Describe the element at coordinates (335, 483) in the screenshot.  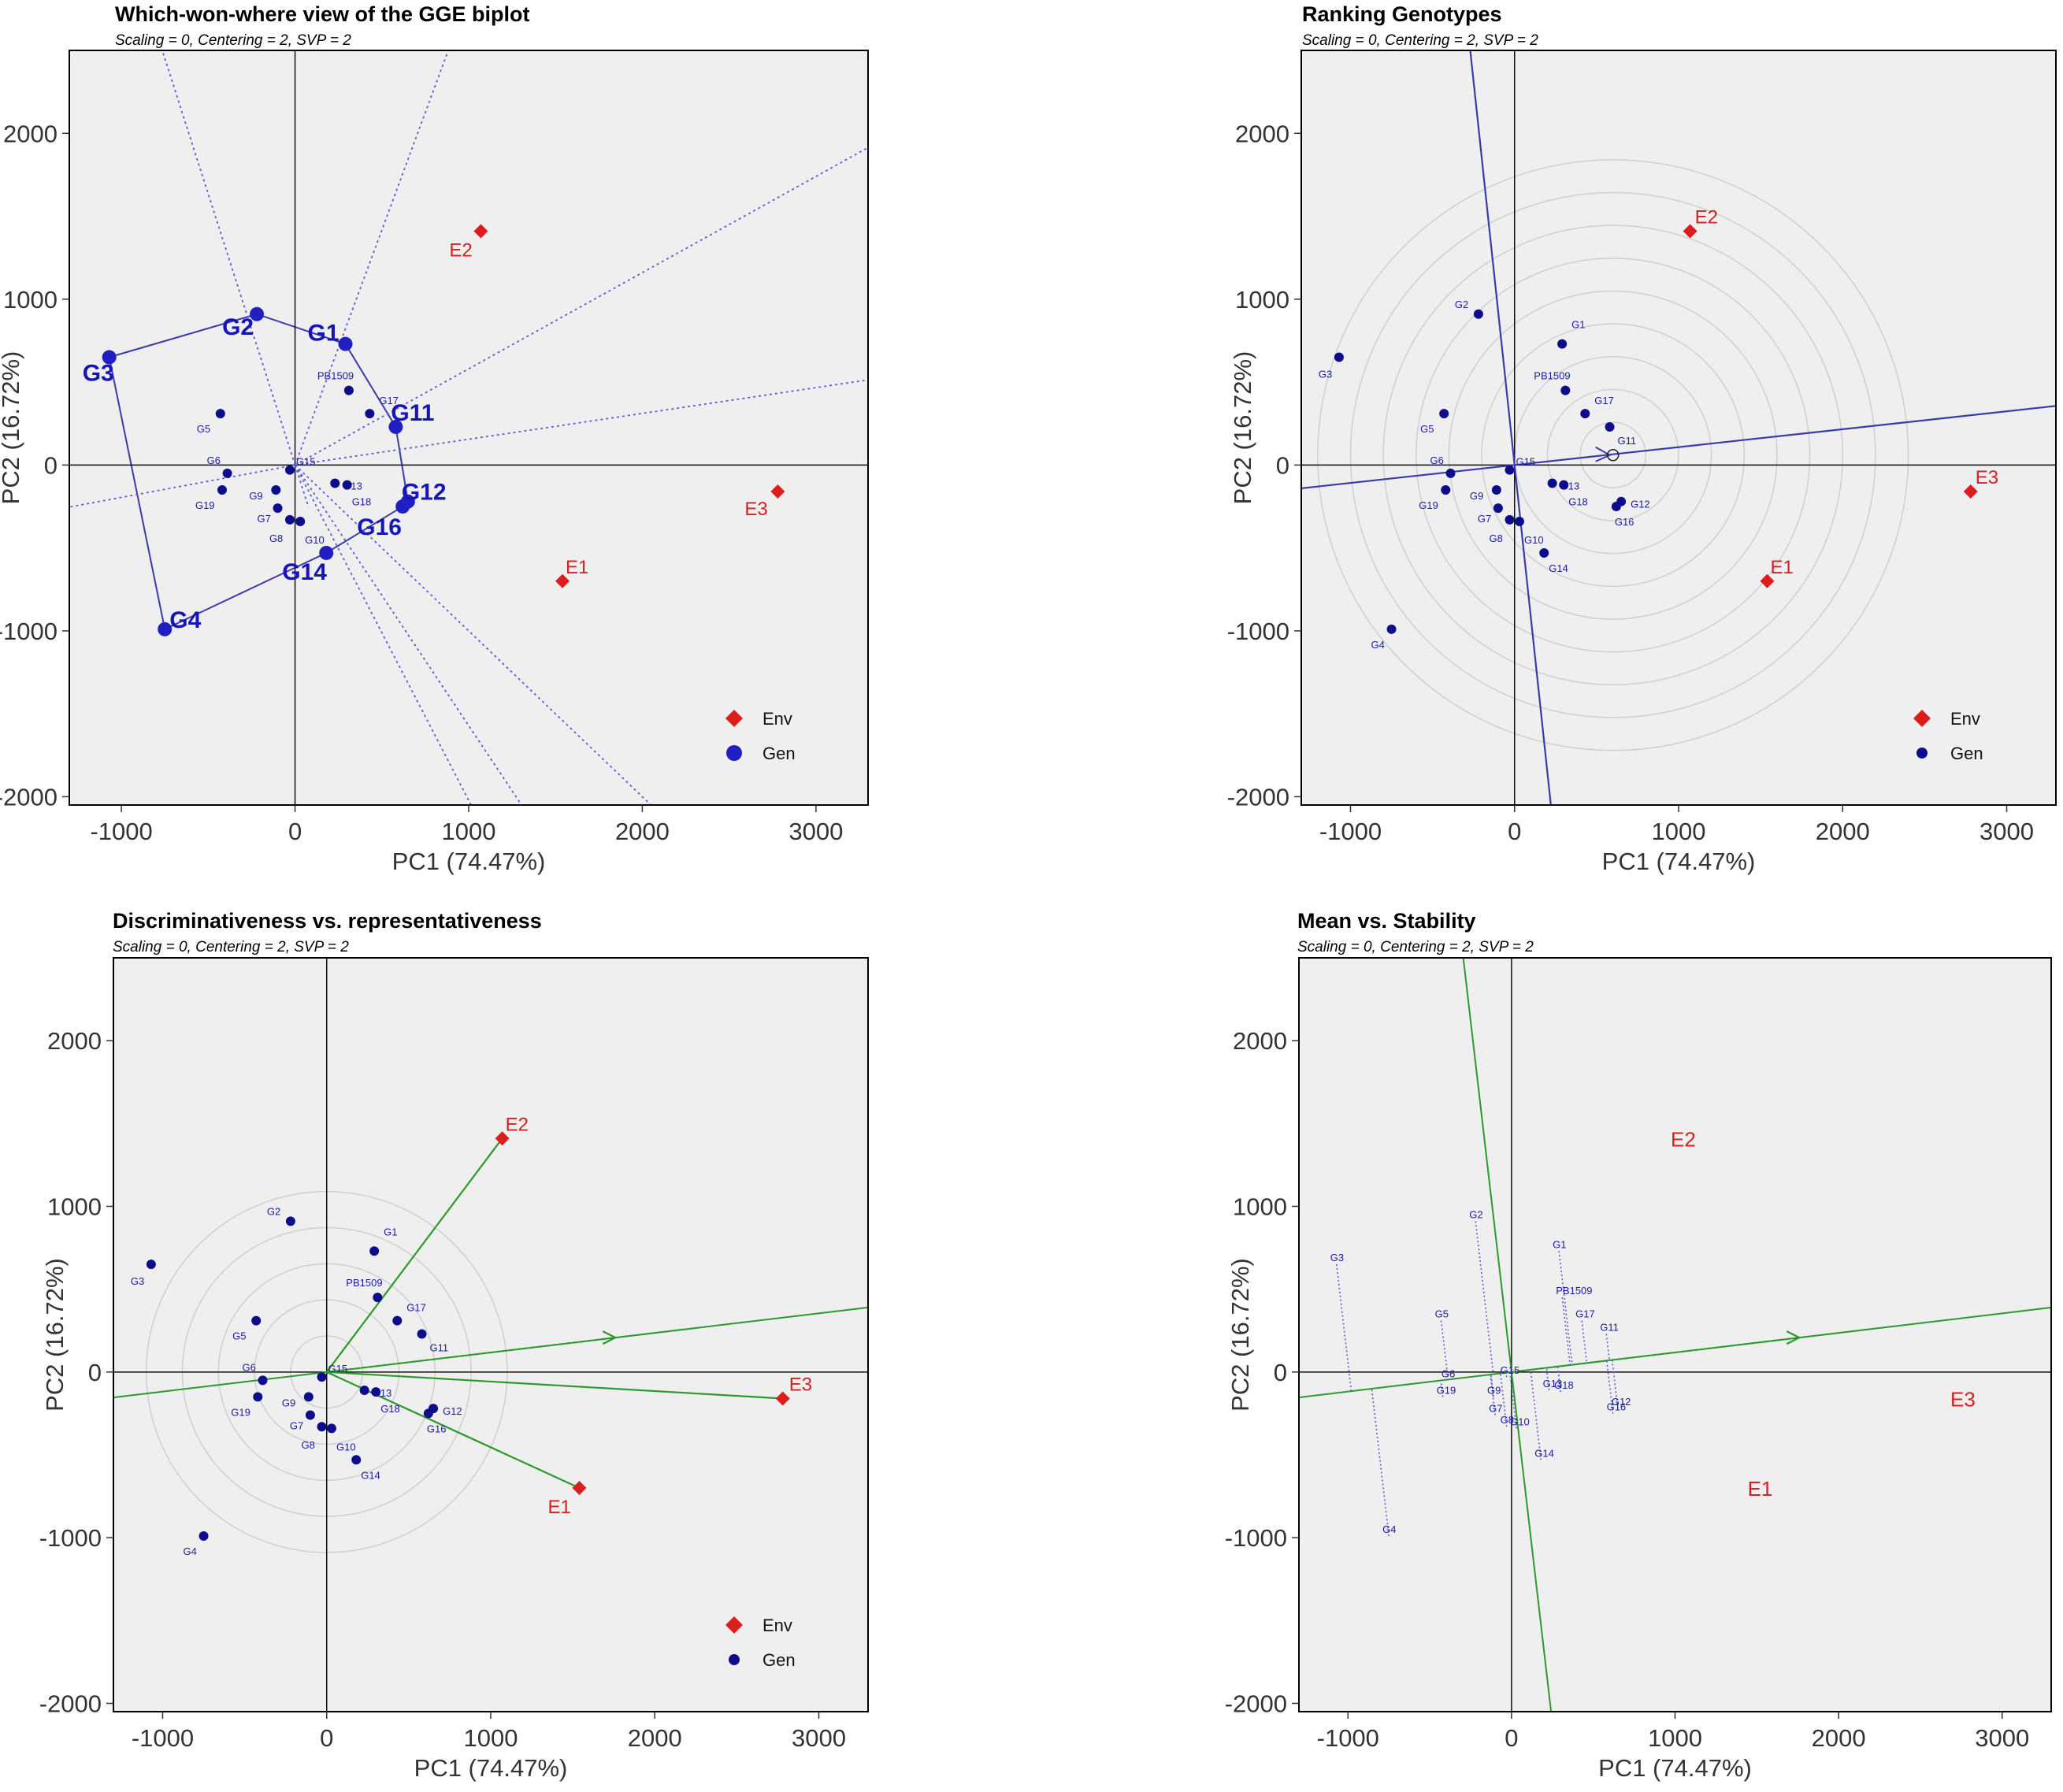
I see `genotype-point-g13` at that location.